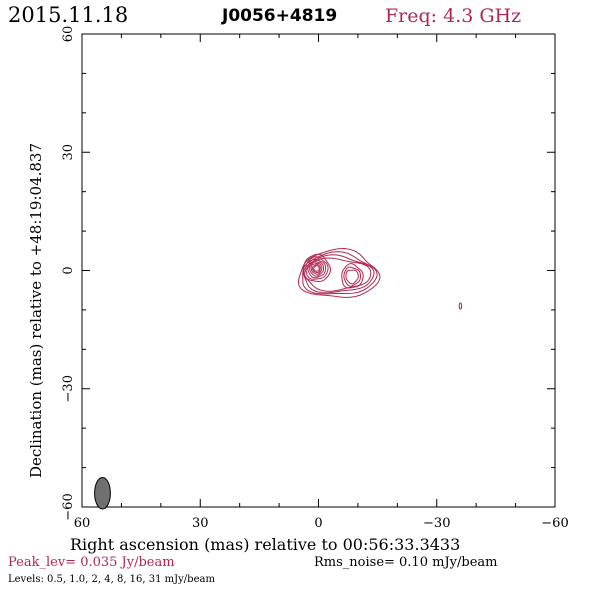 The width and height of the screenshot is (590, 590). Describe the element at coordinates (279, 16) in the screenshot. I see `source-name: J0056+4819` at that location.